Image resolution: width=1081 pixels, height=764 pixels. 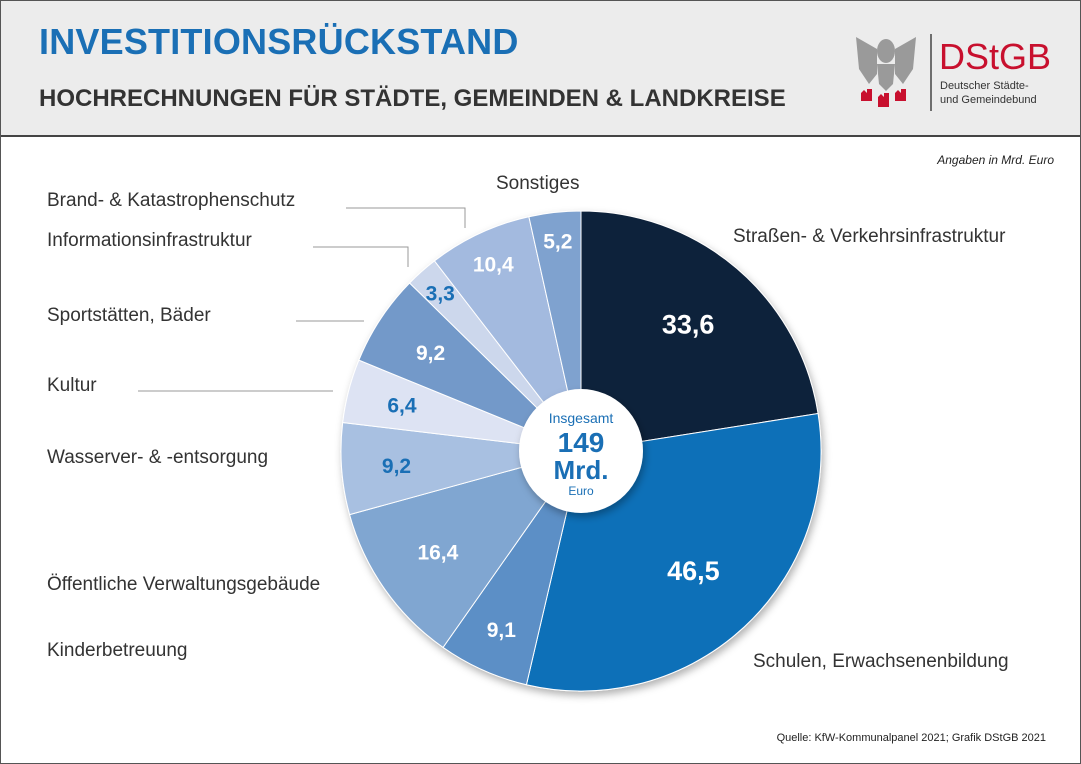 What do you see at coordinates (693, 571) in the screenshot?
I see `slice-value-label: 46,5` at bounding box center [693, 571].